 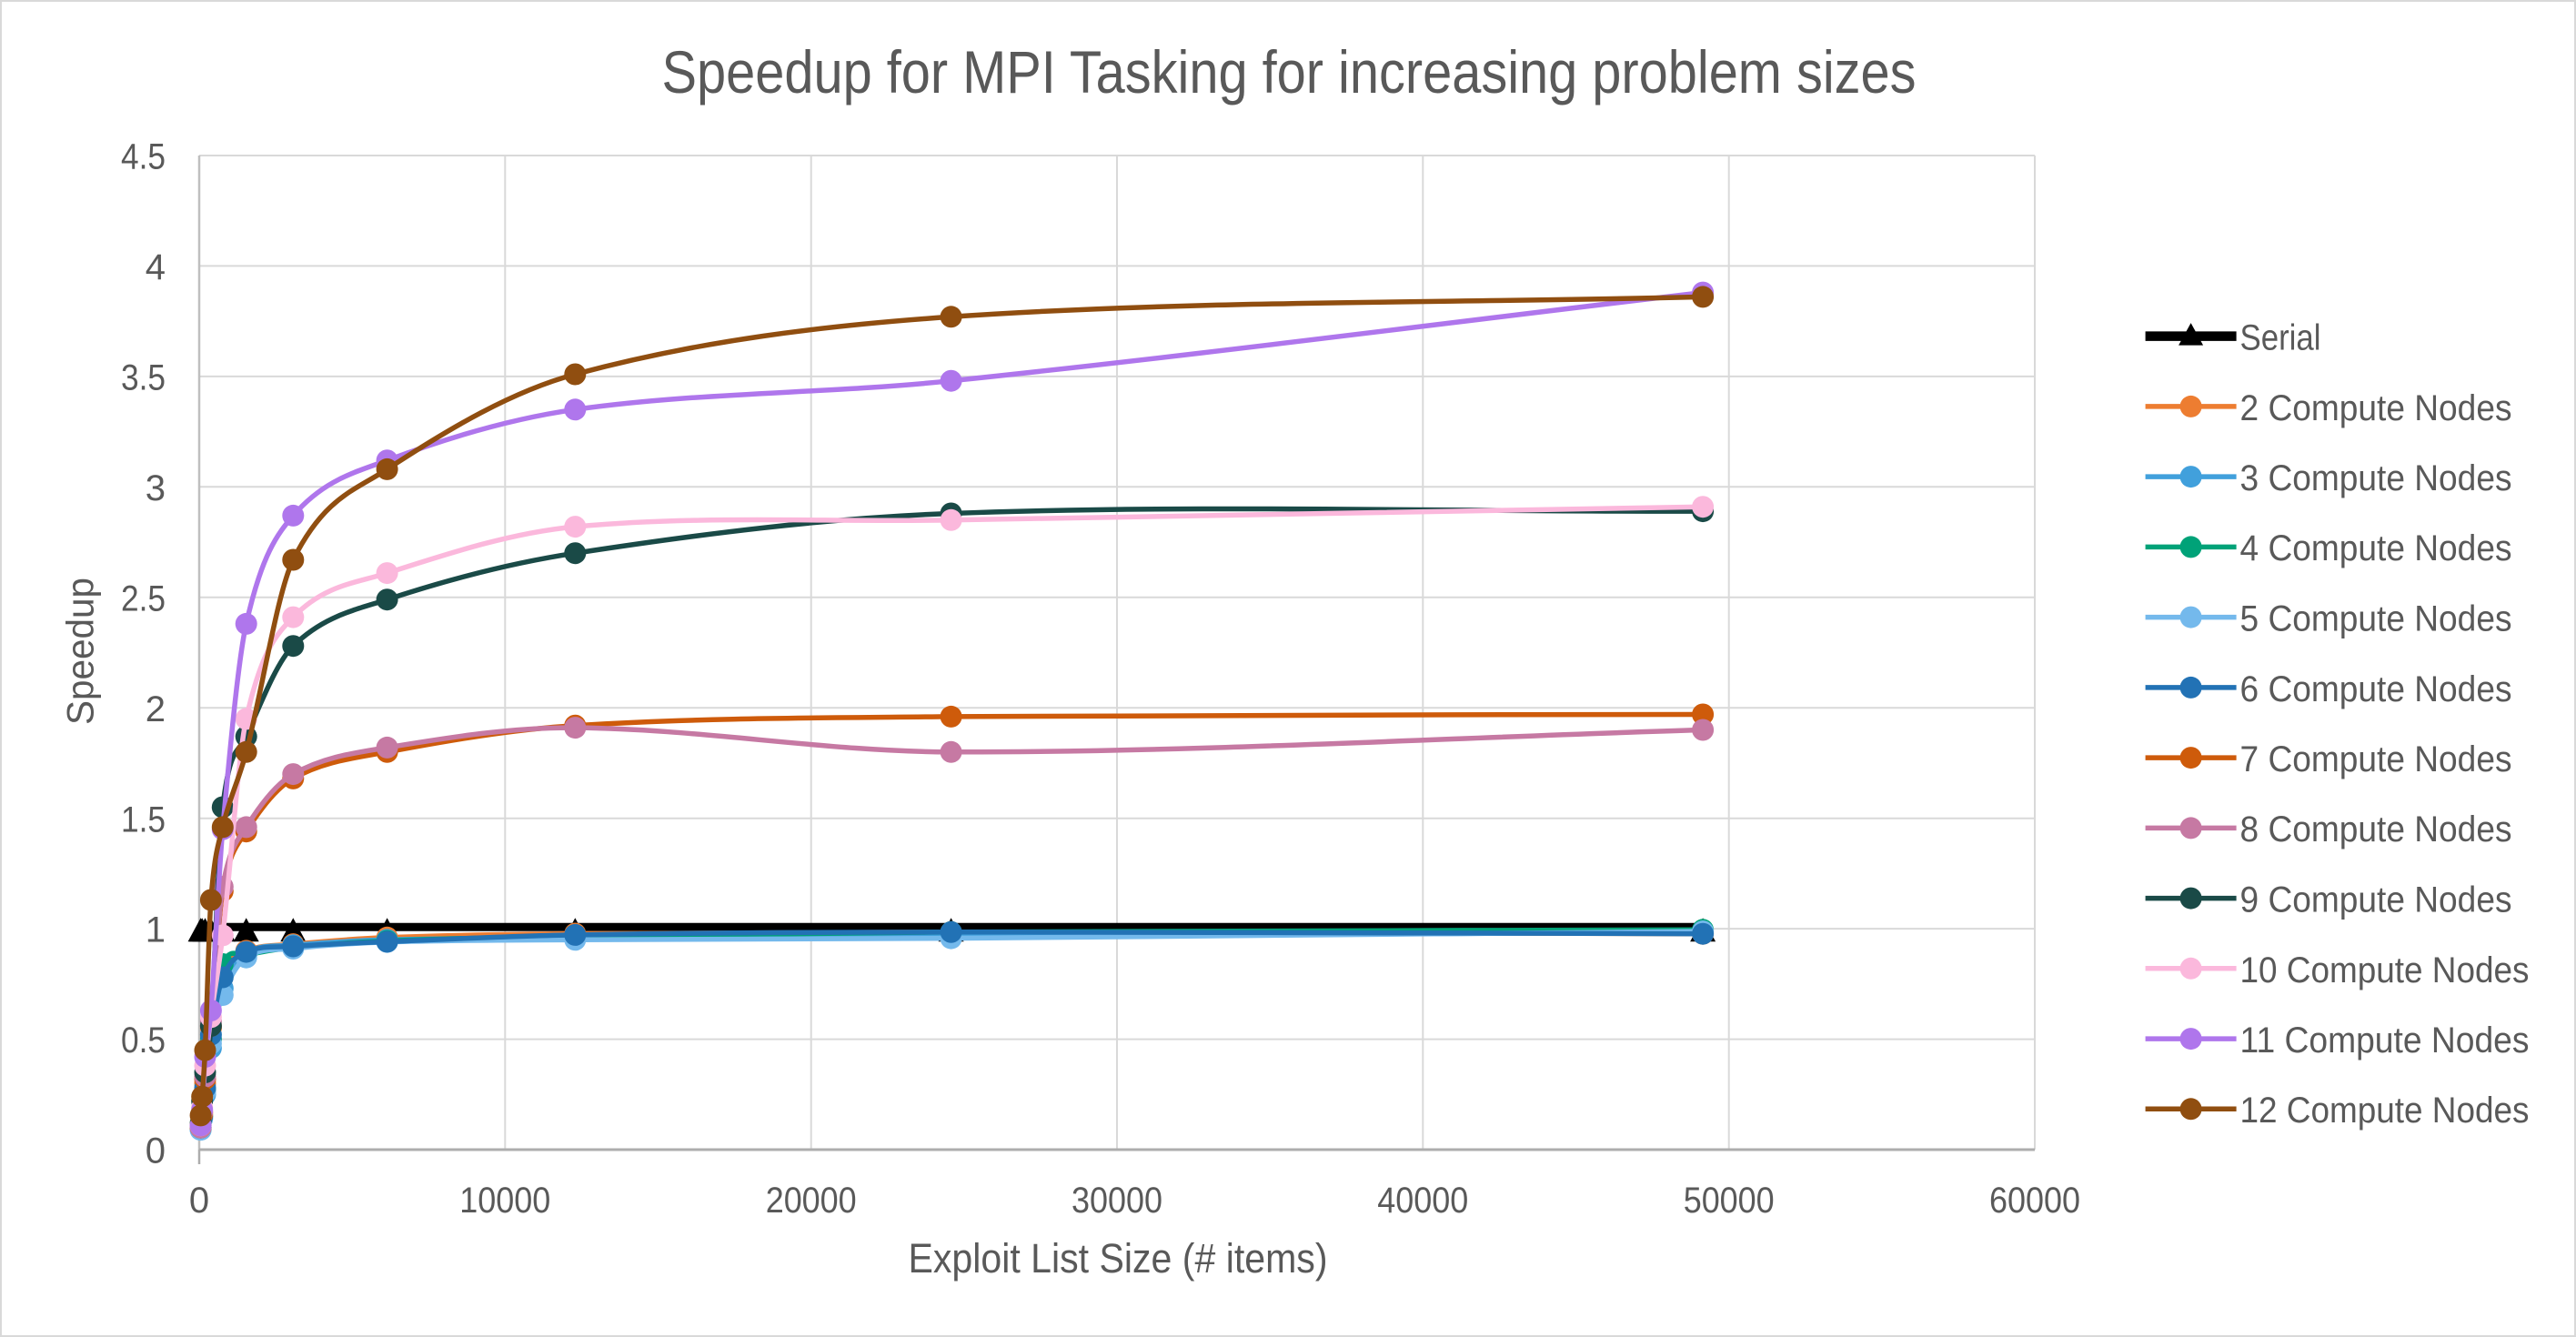 I want to click on svg-text: Speedup, so click(x=80, y=651).